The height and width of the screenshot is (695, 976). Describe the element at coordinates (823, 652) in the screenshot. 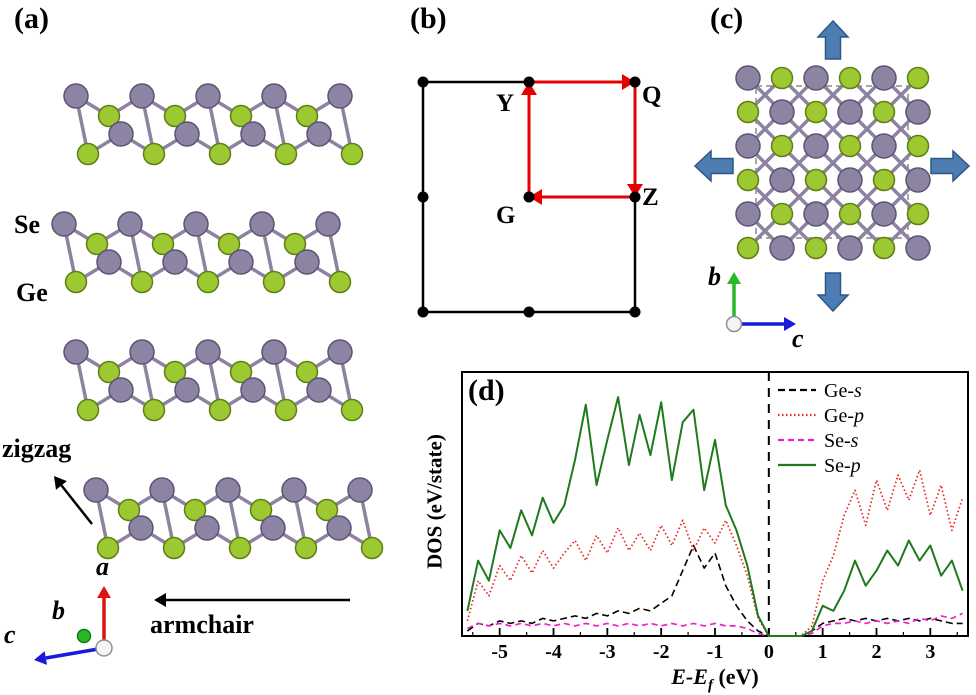

I see `svg-text: 1` at that location.